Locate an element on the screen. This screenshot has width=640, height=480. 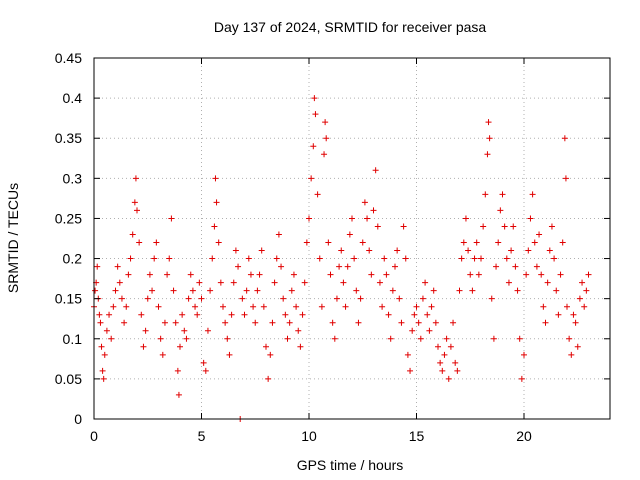
y-tick-labels: 0 0.05 0.1 0.15 0.2 0.25 0.3 0.35 0.4 0.45 is located at coordinates (68, 238).